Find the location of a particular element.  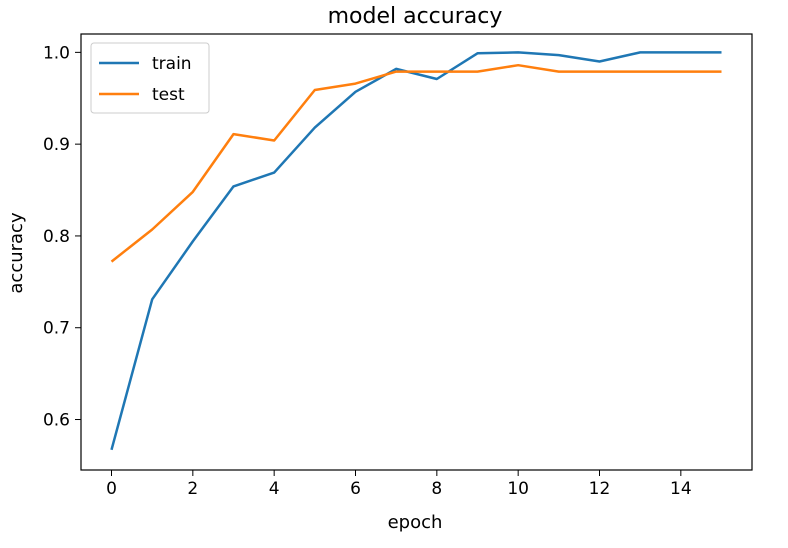

legend-box is located at coordinates (150, 78).